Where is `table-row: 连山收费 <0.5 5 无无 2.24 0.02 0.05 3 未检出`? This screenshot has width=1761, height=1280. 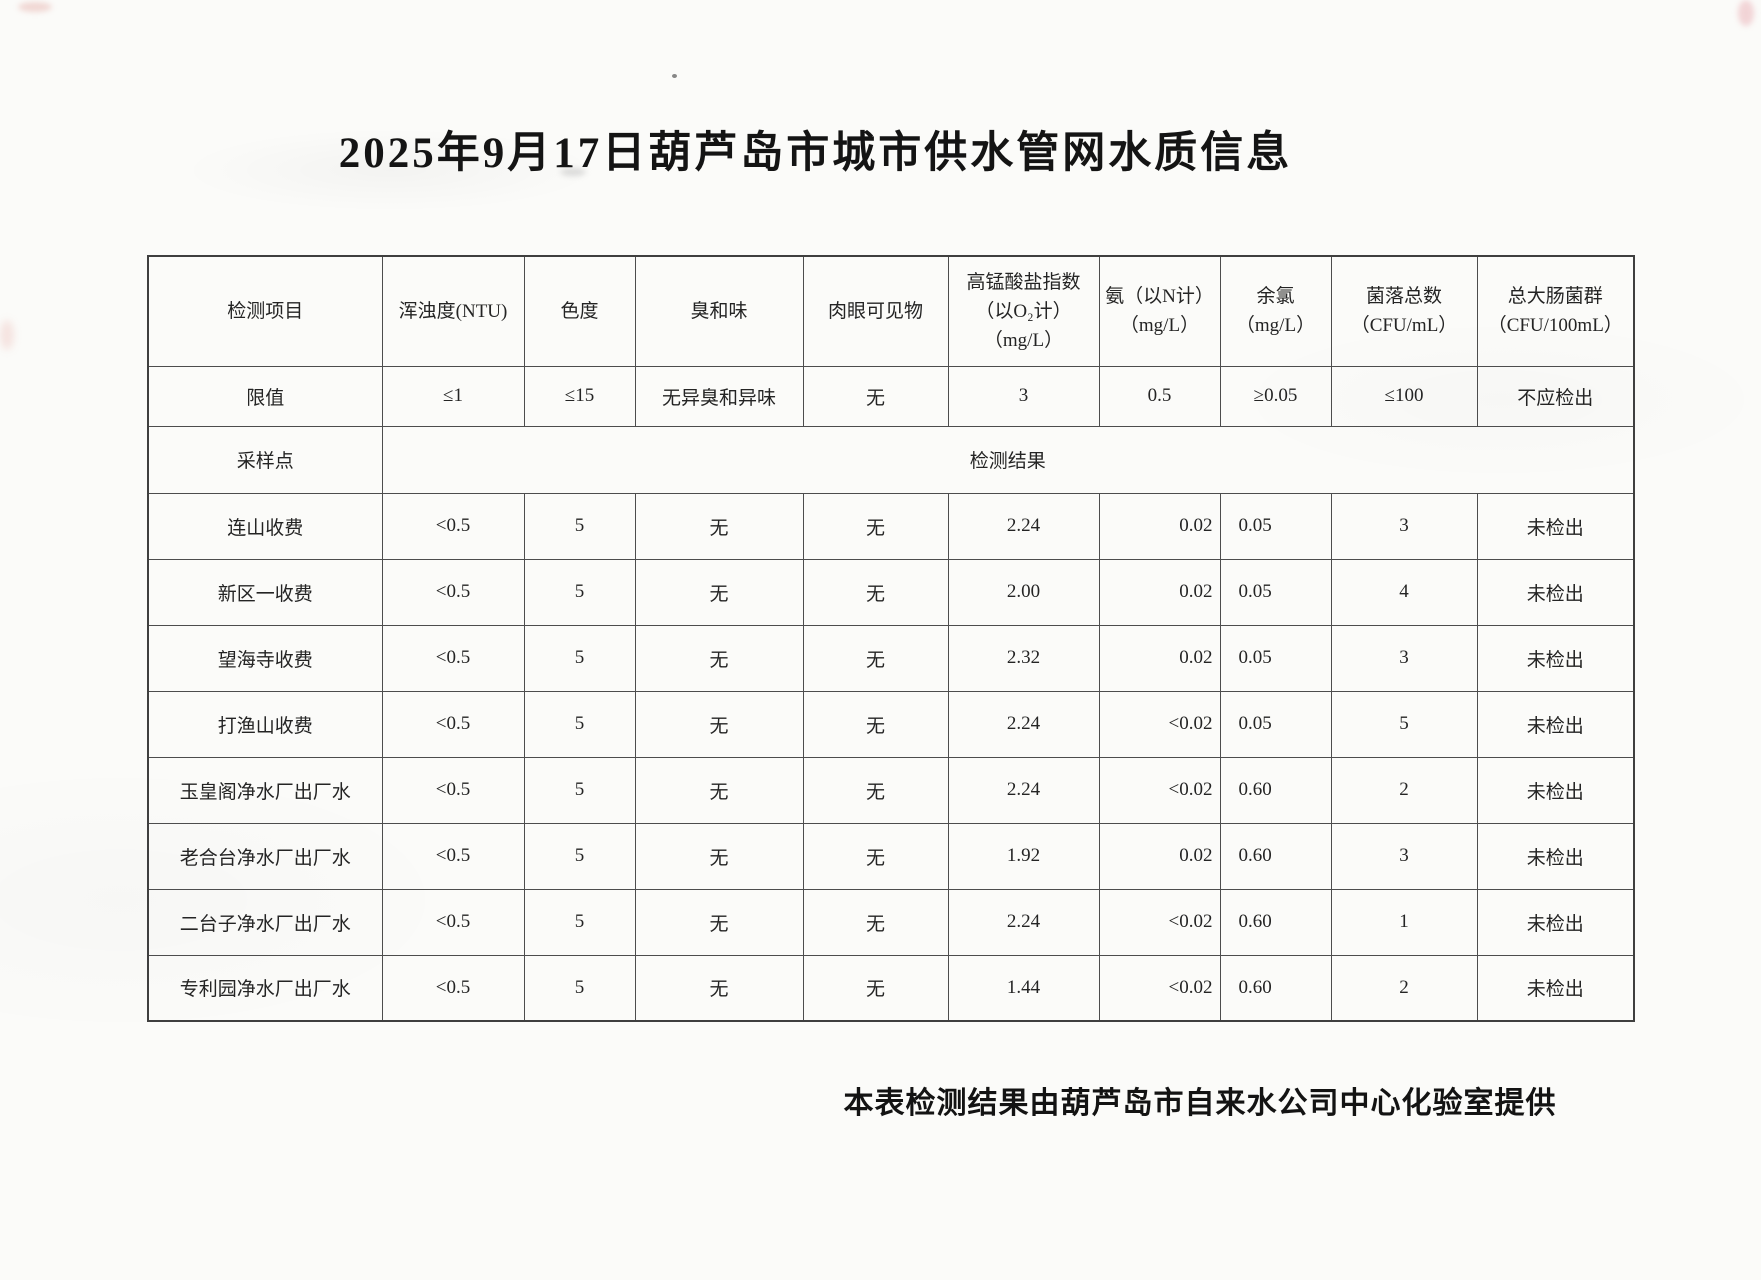
table-row: 连山收费 <0.5 5 无无 2.24 0.02 0.05 3 未检出 is located at coordinates (891, 526).